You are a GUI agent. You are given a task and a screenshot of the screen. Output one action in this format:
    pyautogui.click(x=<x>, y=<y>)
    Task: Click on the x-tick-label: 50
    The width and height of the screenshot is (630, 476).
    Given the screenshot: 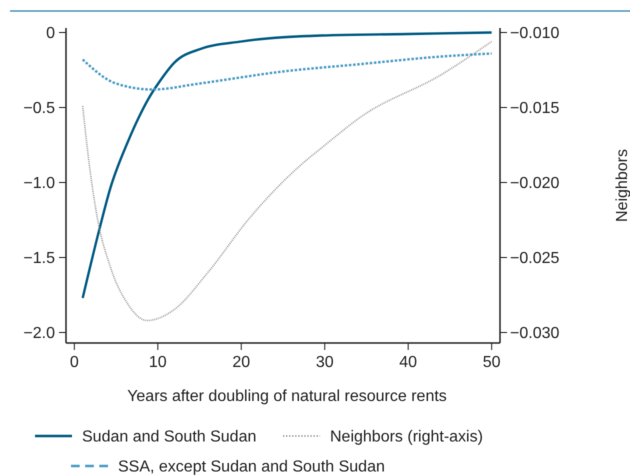 What is the action you would take?
    pyautogui.click(x=491, y=362)
    